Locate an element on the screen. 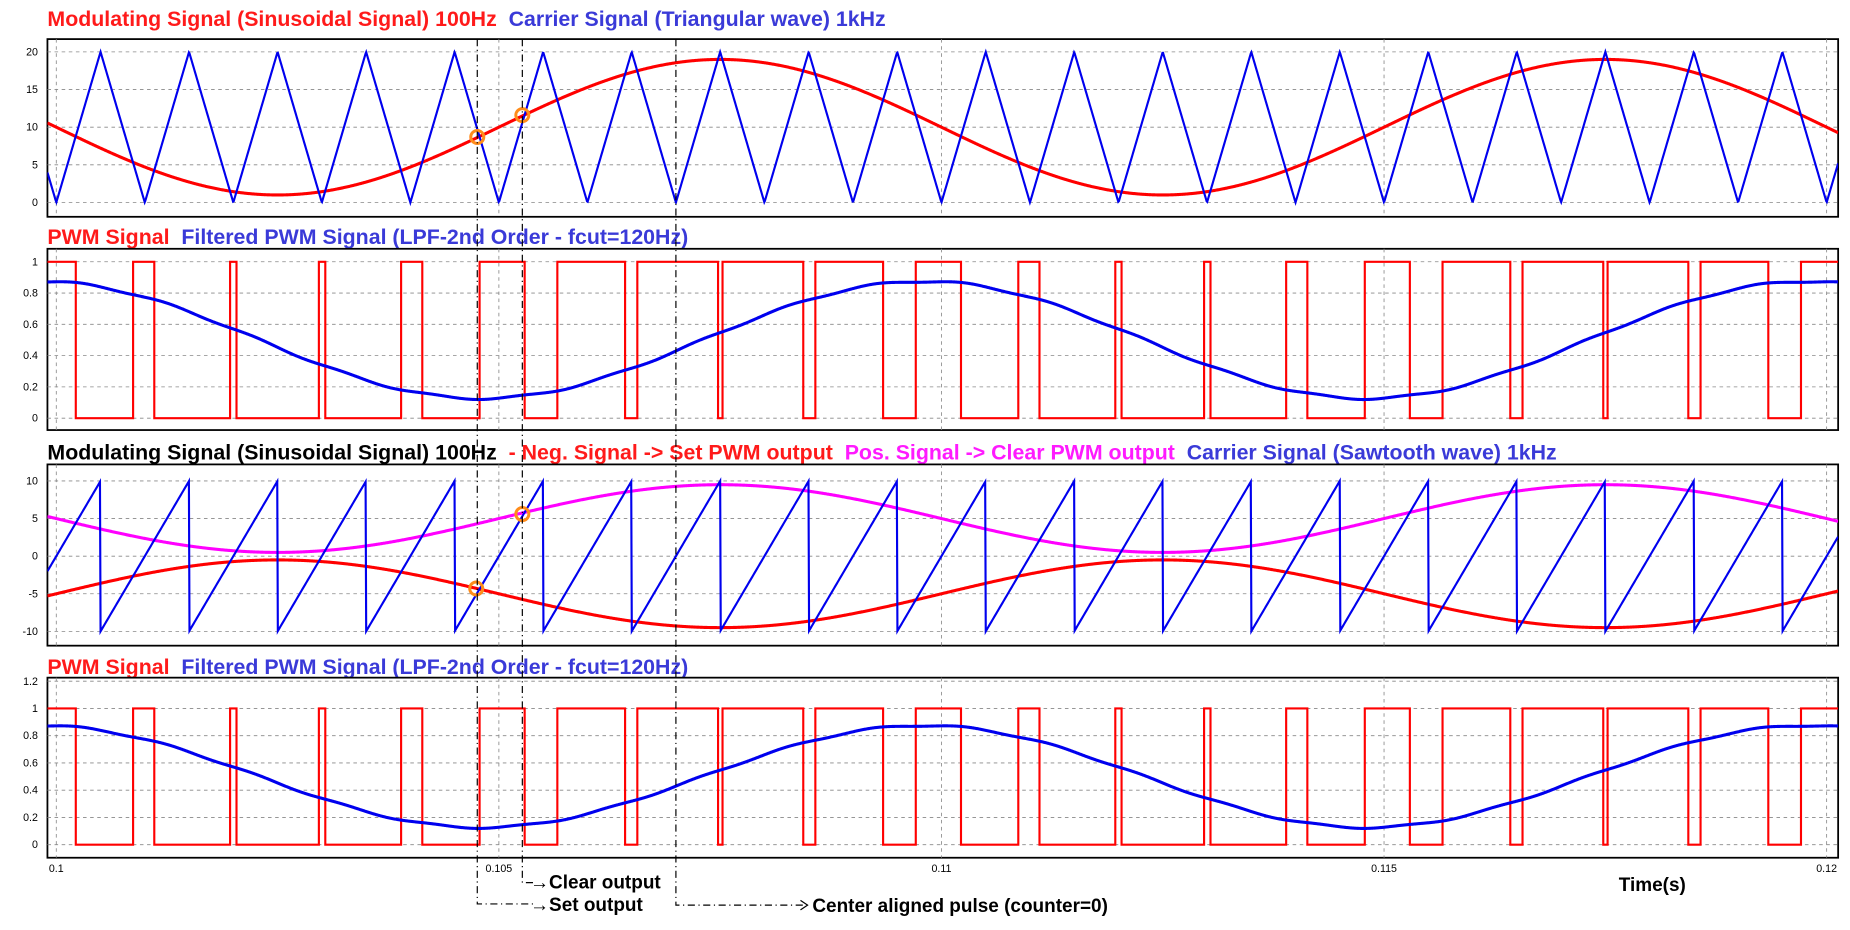 The width and height of the screenshot is (1850, 930). y-tick-label: 1.2 is located at coordinates (30, 682).